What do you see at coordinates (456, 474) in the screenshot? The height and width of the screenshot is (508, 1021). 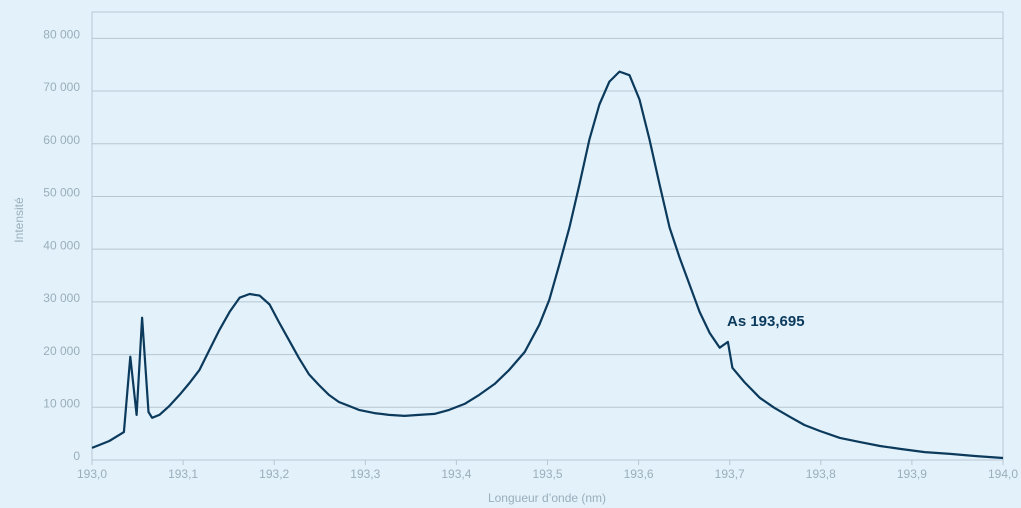 I see `x-tick-label: 193,4` at bounding box center [456, 474].